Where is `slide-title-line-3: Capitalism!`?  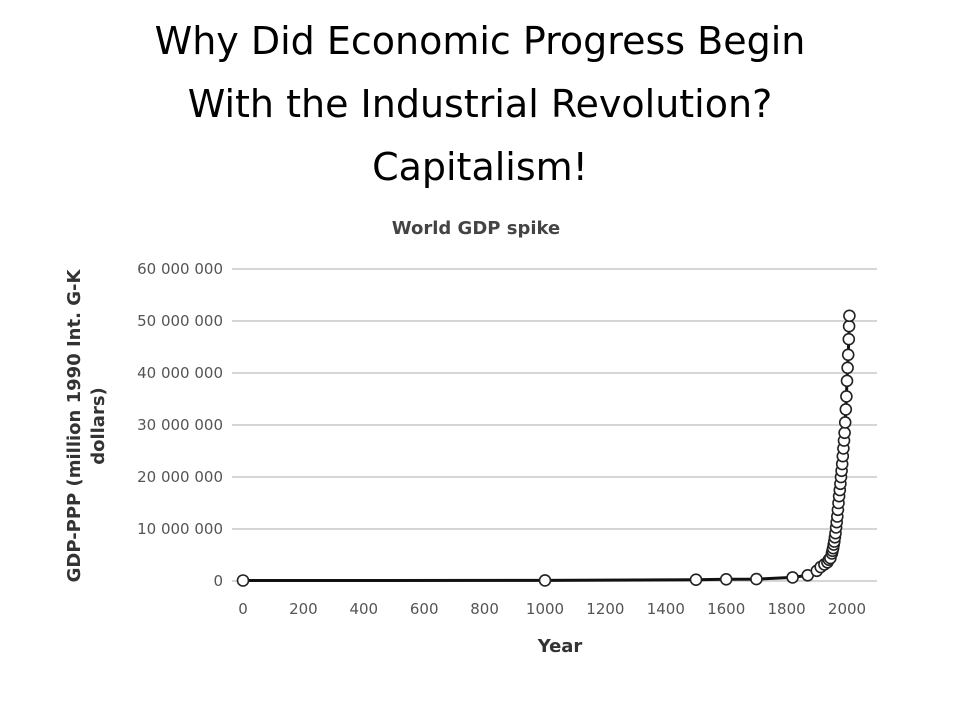
slide-title-line-3: Capitalism! is located at coordinates (480, 167).